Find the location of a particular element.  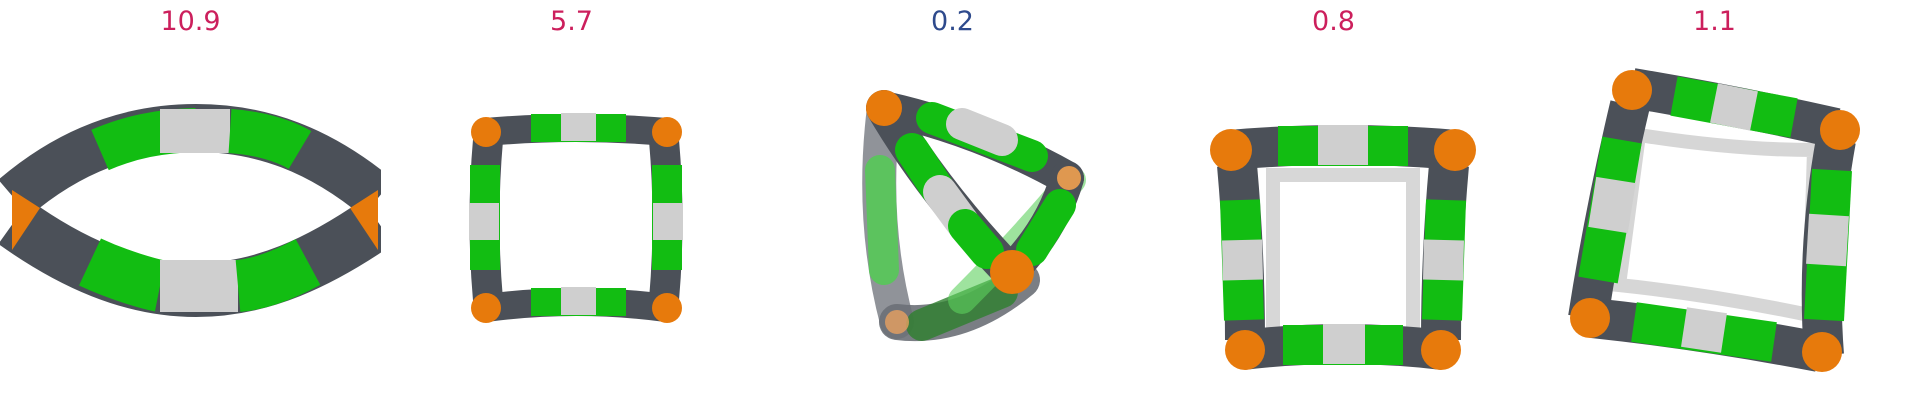

molecule-1-orange-left is located at coordinates (26, 220).